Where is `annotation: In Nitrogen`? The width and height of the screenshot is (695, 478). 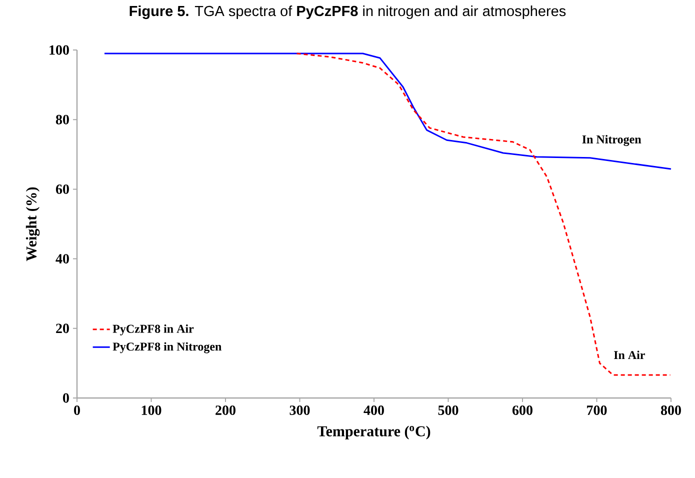
annotation: In Nitrogen is located at coordinates (612, 140).